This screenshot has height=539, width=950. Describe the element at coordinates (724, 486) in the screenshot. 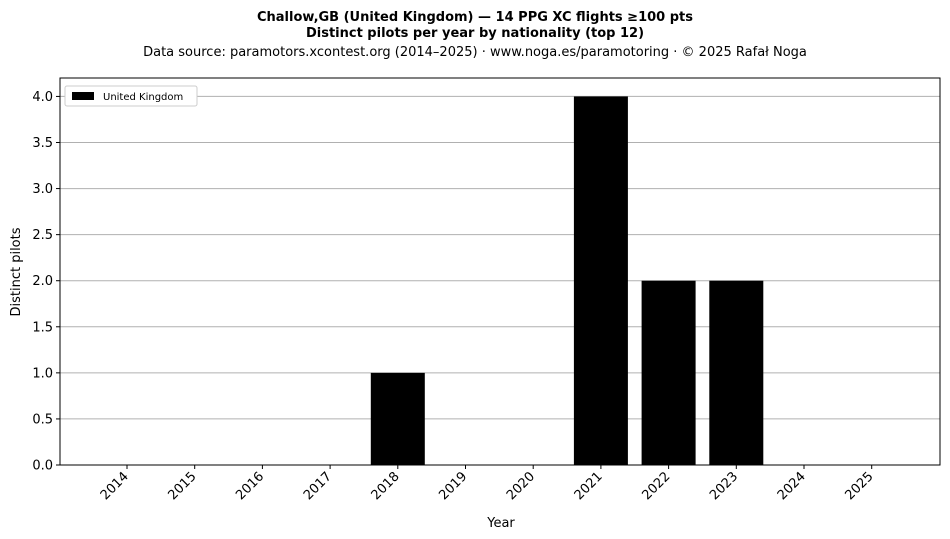

I see `x-tick-label: 2023` at that location.